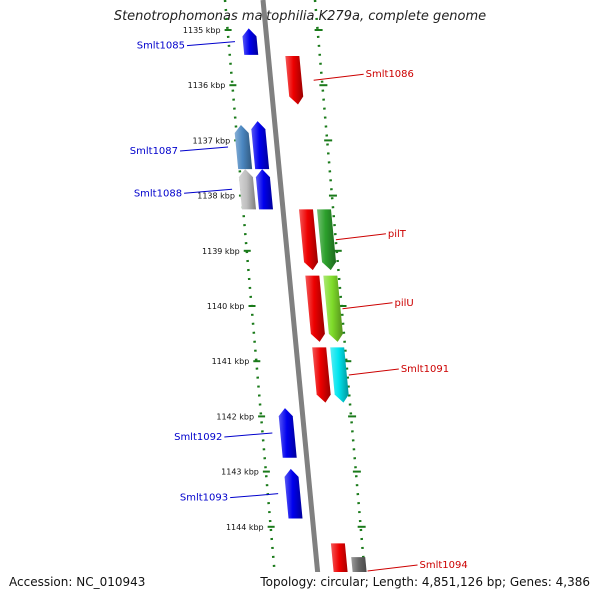 The width and height of the screenshot is (600, 600). What do you see at coordinates (198, 437) in the screenshot?
I see `gene-label-g1092: Smlt1092` at bounding box center [198, 437].